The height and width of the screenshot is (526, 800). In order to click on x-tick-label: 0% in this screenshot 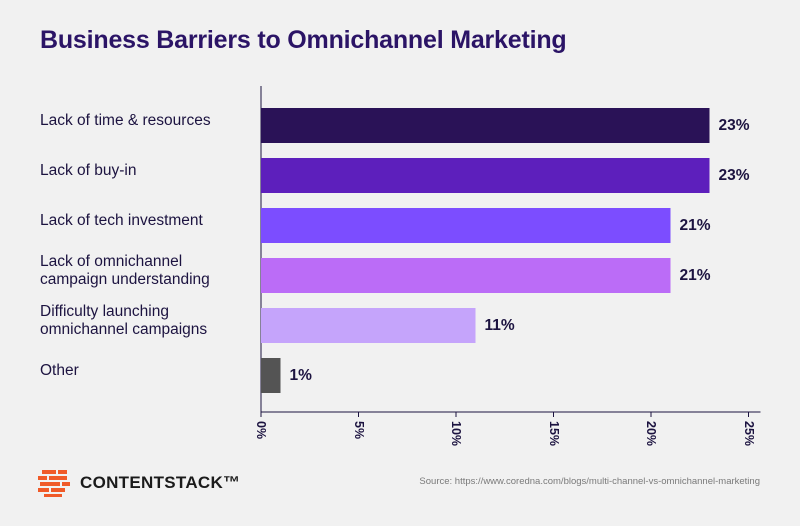, I will do `click(261, 430)`.